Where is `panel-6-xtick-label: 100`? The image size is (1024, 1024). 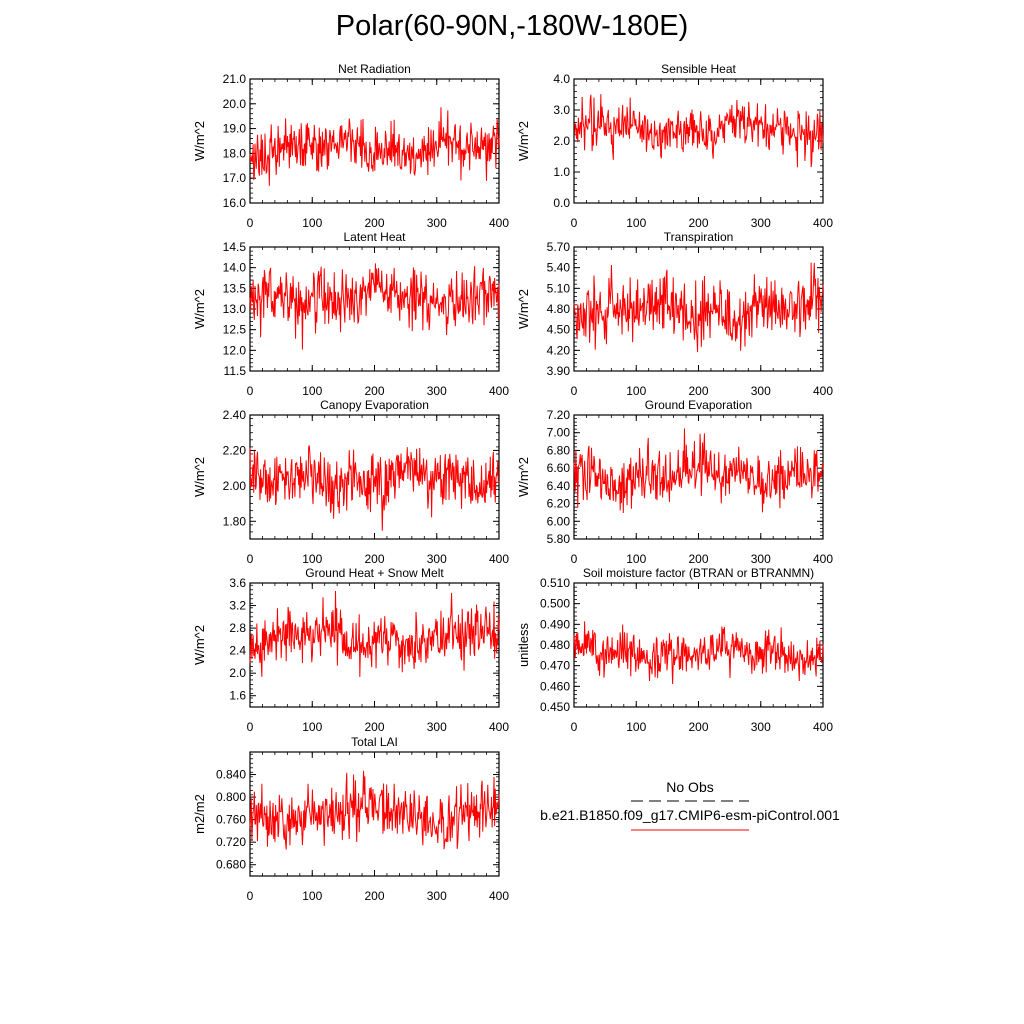
panel-6-xtick-label: 100 is located at coordinates (312, 727).